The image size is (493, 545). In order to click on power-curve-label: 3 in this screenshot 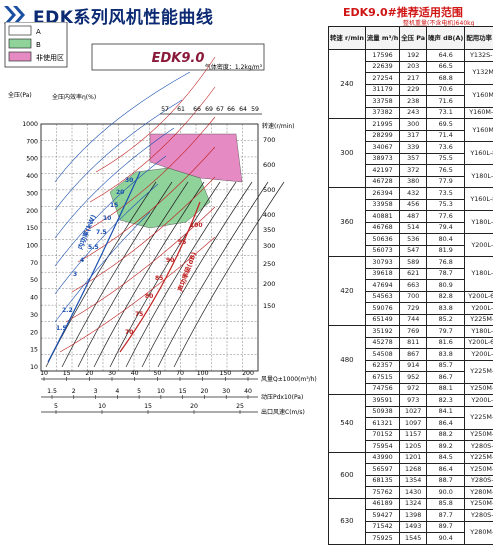, I will do `click(75, 274)`.